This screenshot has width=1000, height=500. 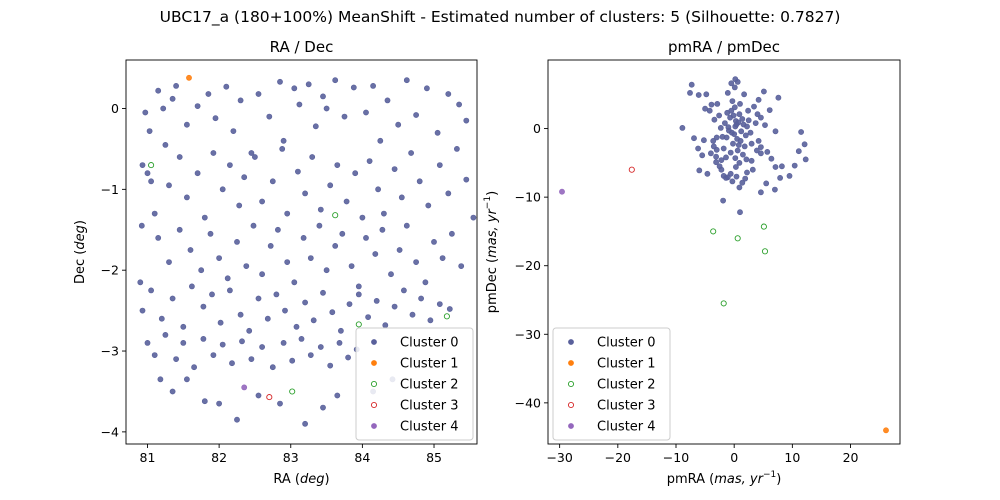 What do you see at coordinates (110, 351) in the screenshot?
I see `y-tick-label: −3` at bounding box center [110, 351].